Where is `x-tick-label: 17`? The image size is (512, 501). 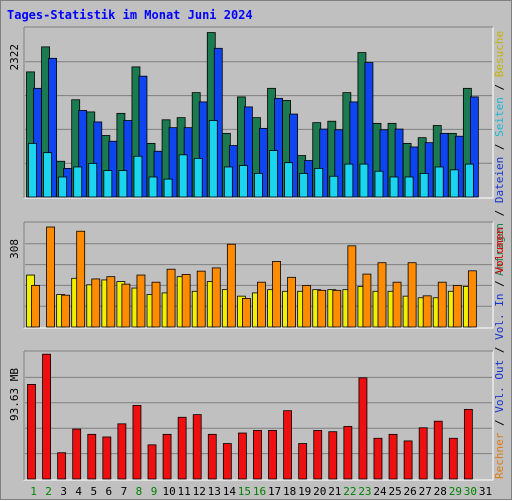 x-tick-label: 17 is located at coordinates (274, 491).